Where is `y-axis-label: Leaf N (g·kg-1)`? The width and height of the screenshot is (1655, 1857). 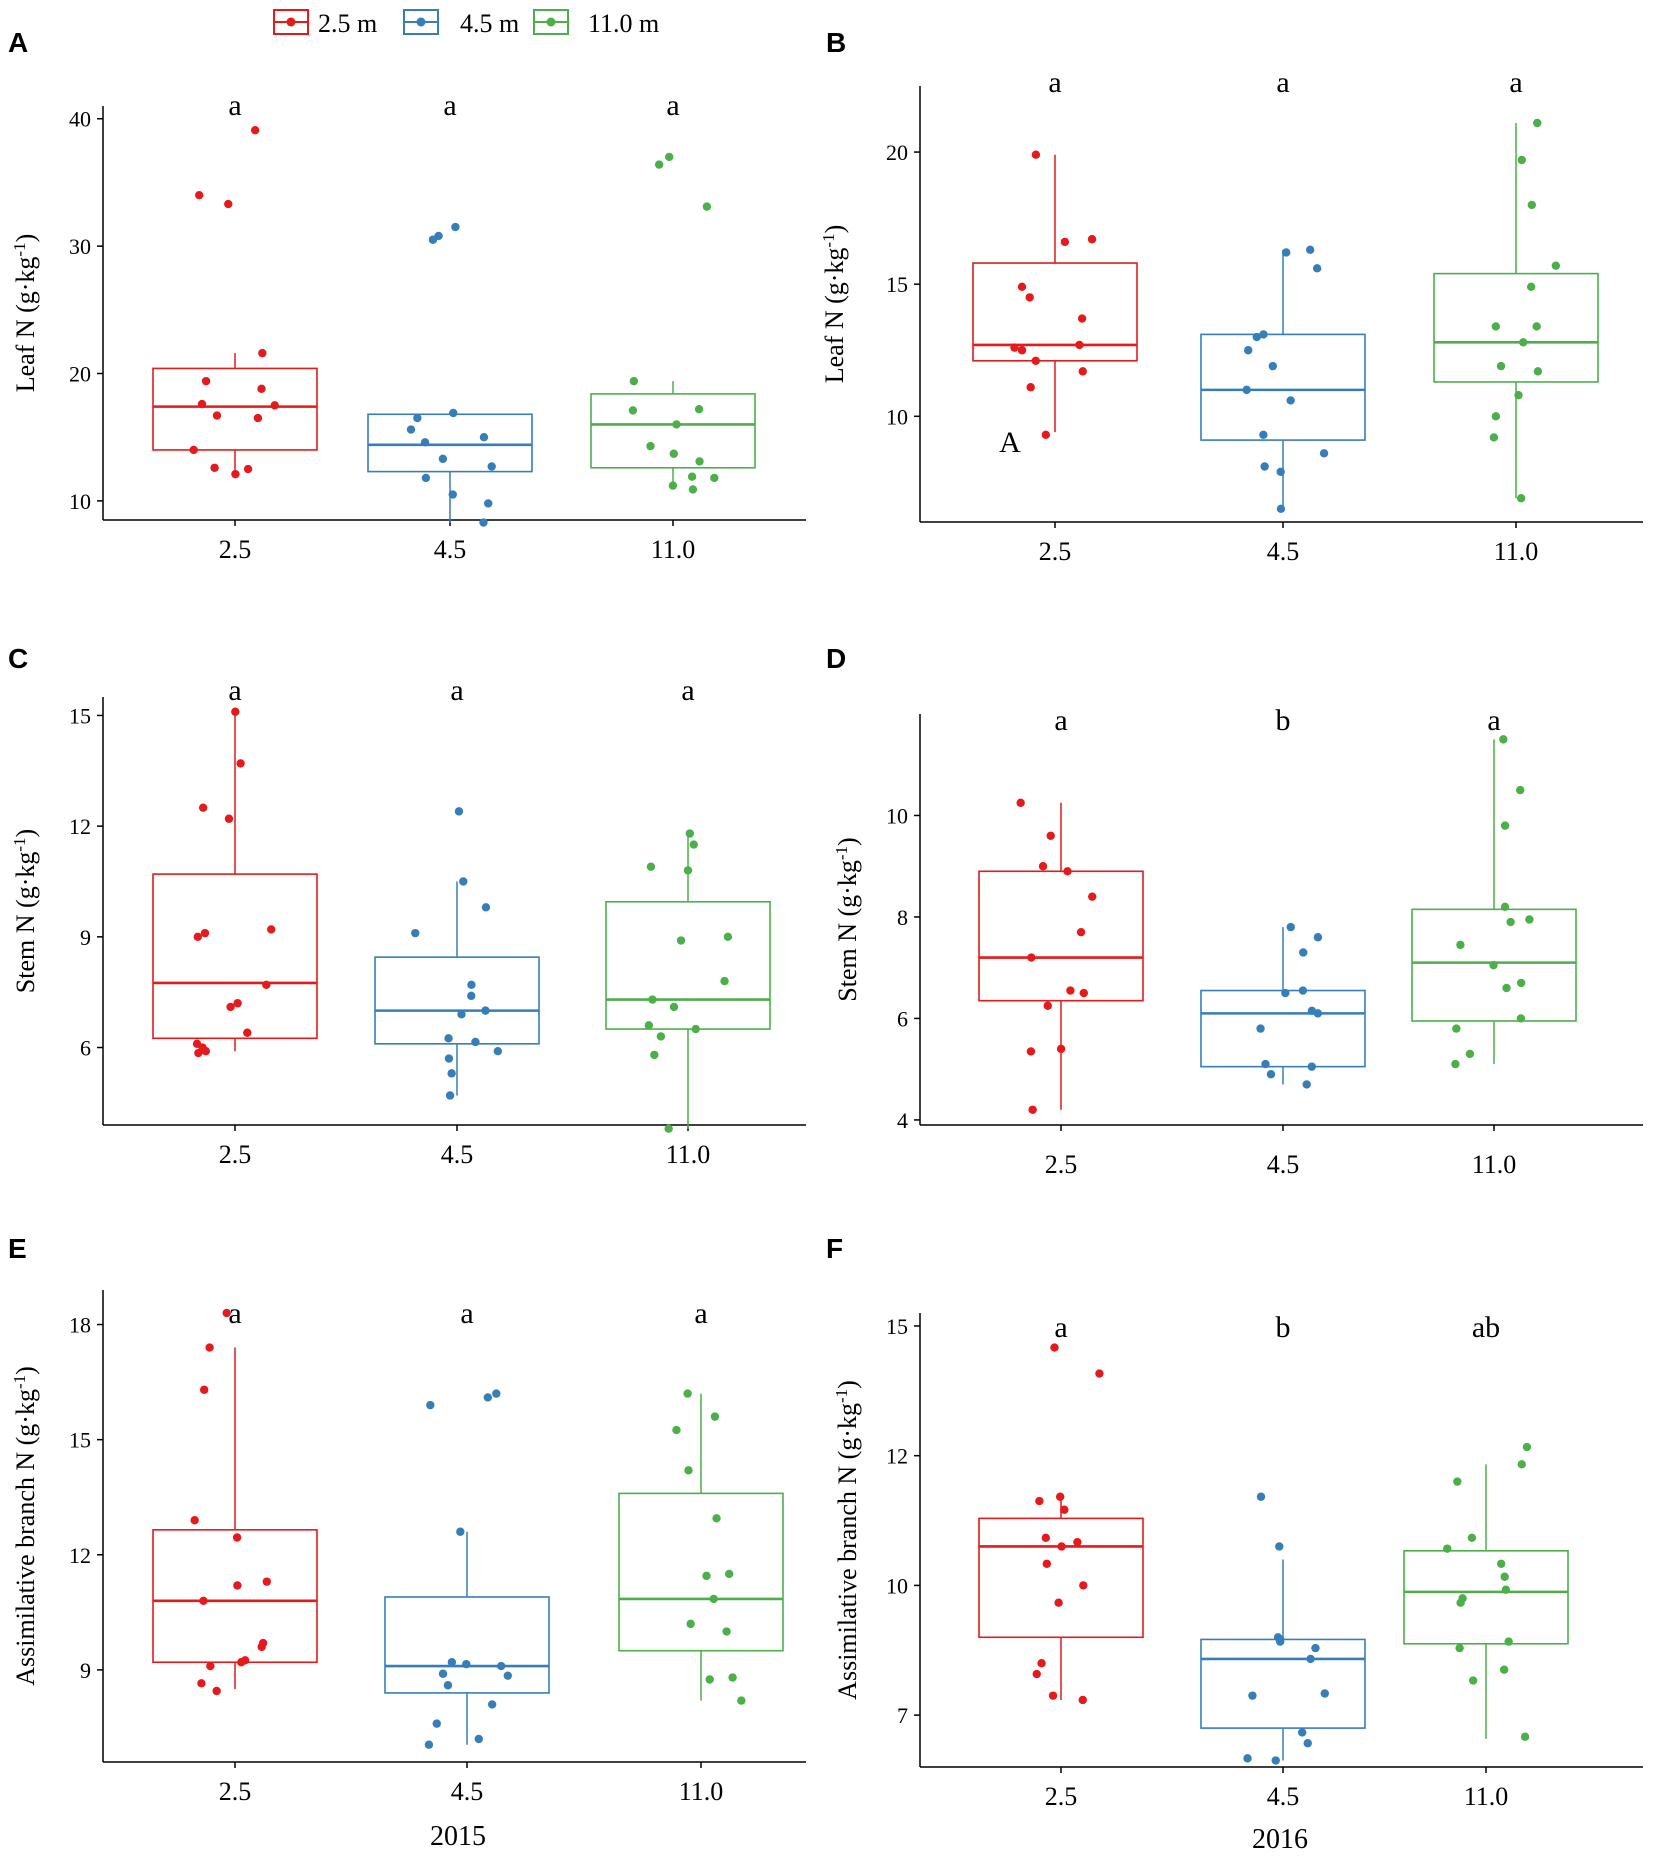 y-axis-label: Leaf N (g·kg-1) is located at coordinates (834, 304).